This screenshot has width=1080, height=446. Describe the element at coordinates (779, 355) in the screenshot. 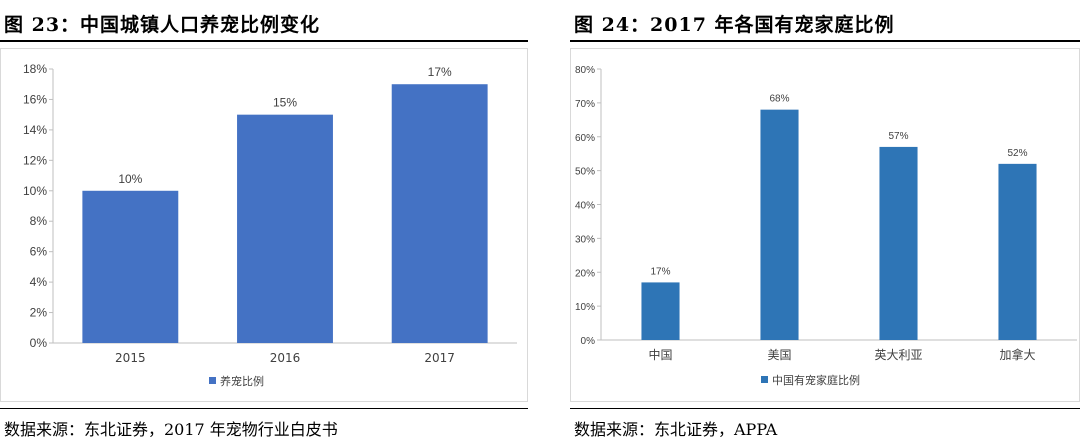

I see `x-tick-label: 美国` at that location.